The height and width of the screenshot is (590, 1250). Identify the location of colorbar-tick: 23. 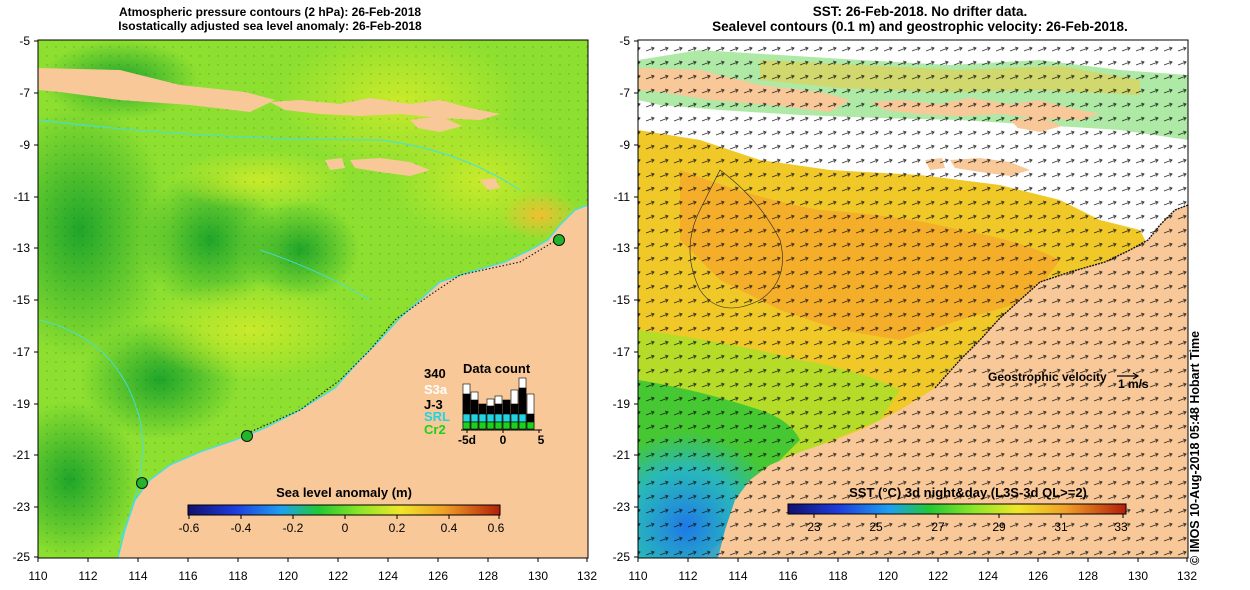
(814, 527).